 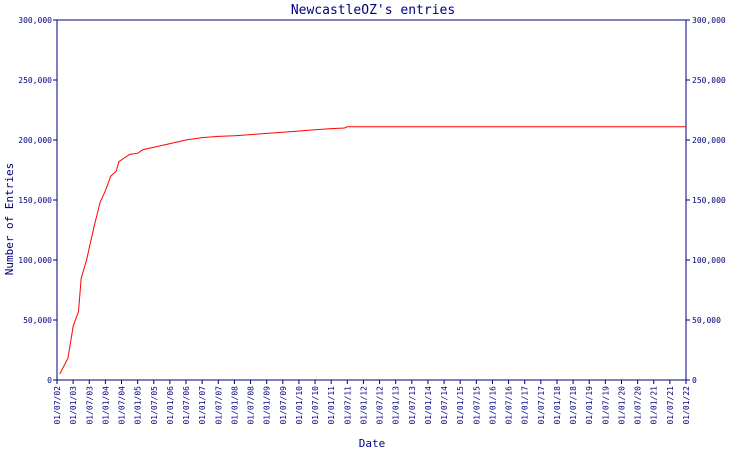 I want to click on x-tick-label: 01/01/08, so click(x=234, y=405).